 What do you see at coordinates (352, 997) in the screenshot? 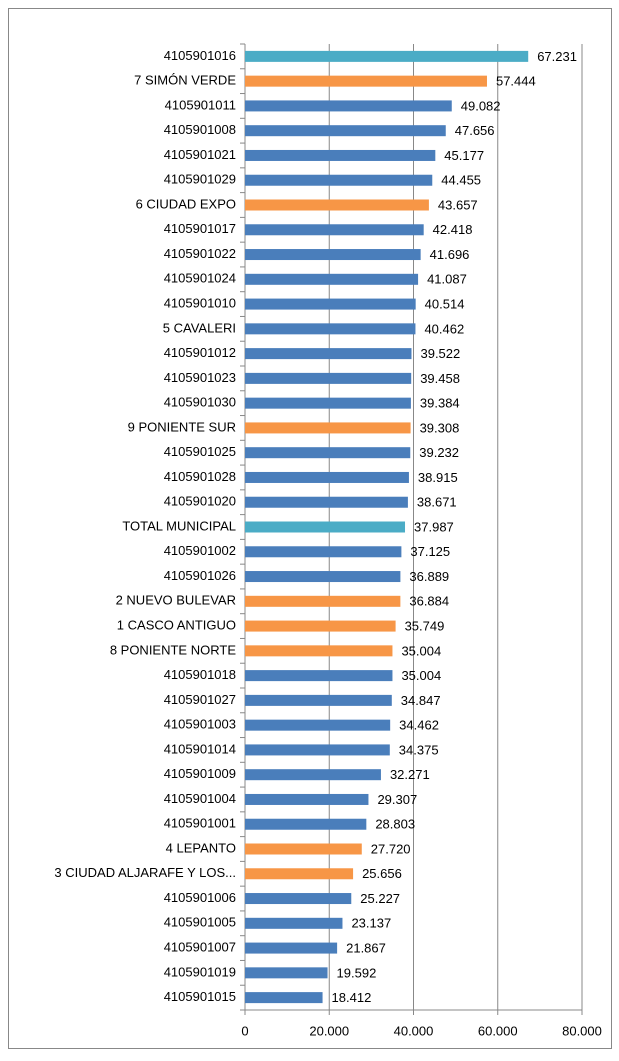
I see `value-label: 18.412` at bounding box center [352, 997].